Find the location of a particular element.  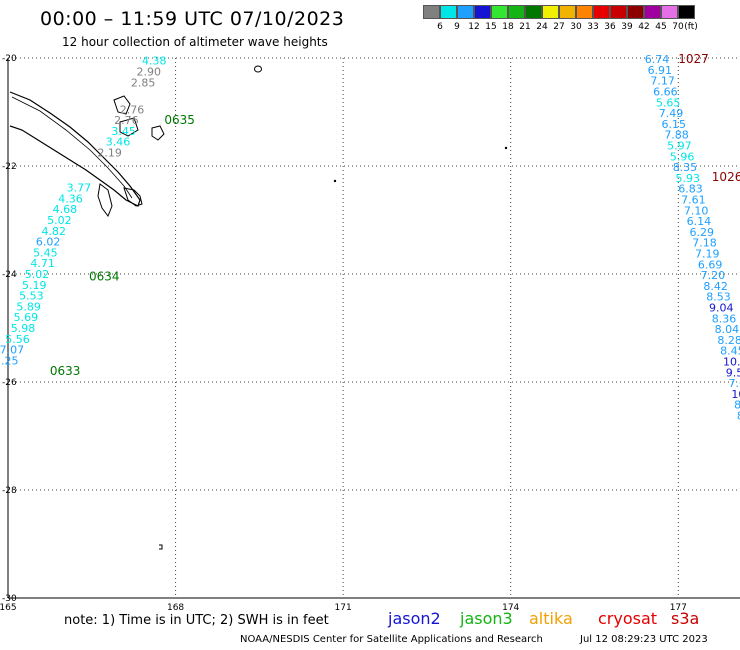

wave-height-value: 6.66 is located at coordinates (665, 91).